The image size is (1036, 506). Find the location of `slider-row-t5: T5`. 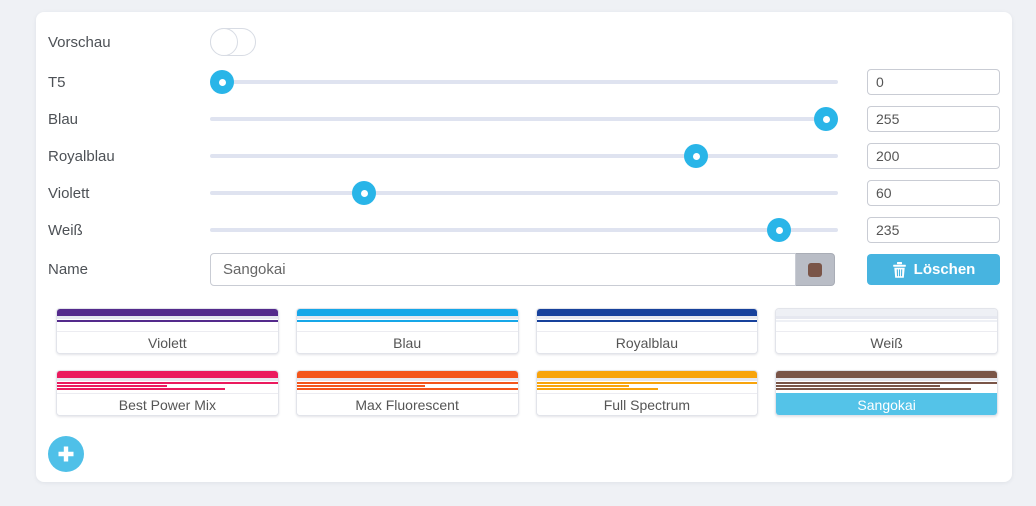

slider-row-t5: T5 is located at coordinates (524, 82).